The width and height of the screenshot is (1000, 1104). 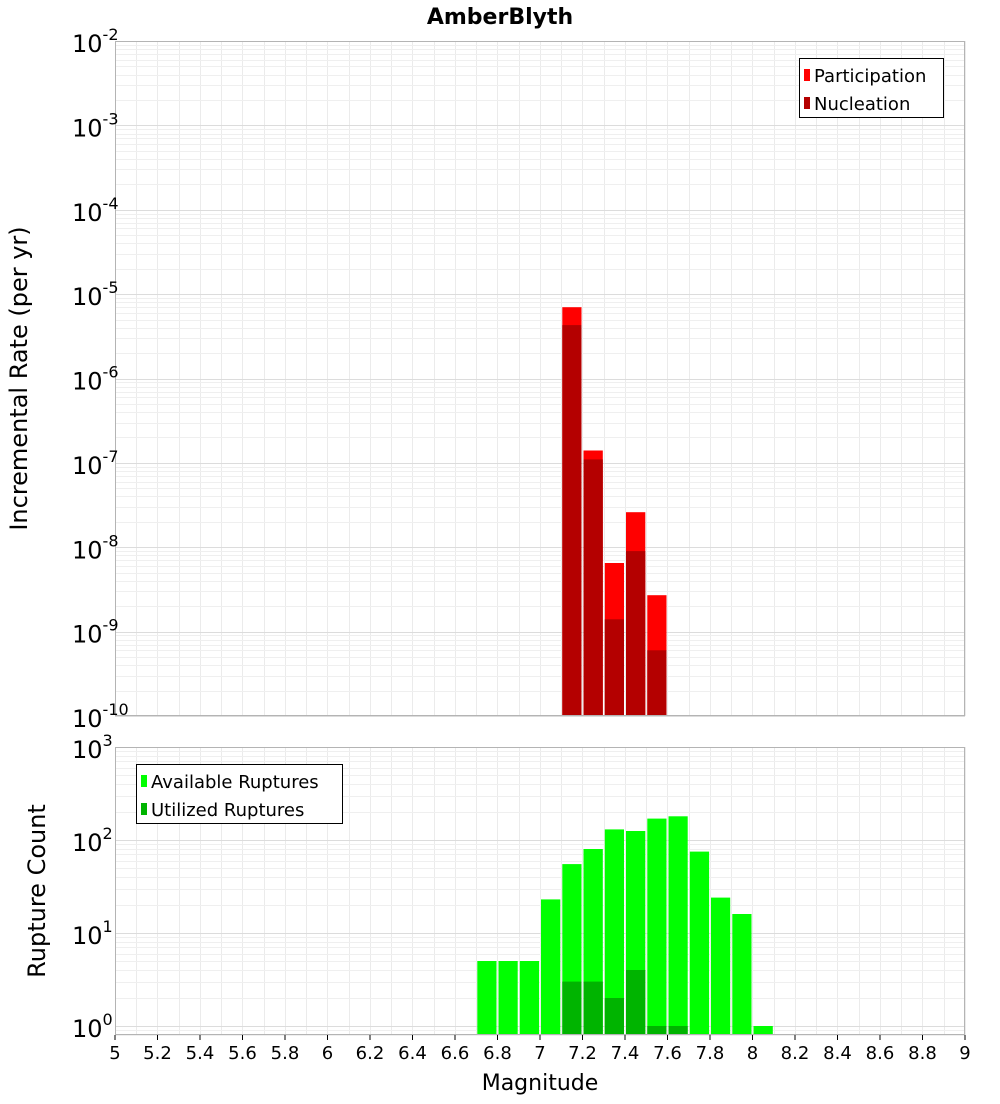 What do you see at coordinates (710, 1053) in the screenshot?
I see `x-tick-label: 7.8` at bounding box center [710, 1053].